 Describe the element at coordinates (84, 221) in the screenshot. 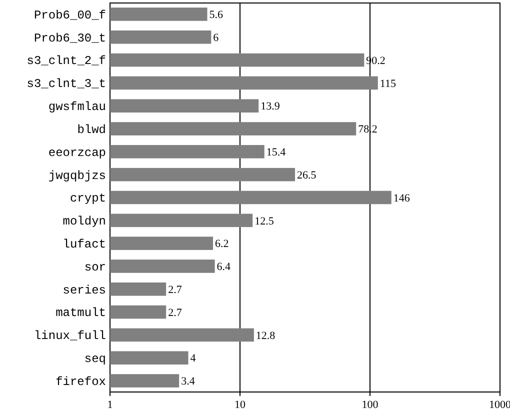

I see `y-tick-label: moldyn` at that location.